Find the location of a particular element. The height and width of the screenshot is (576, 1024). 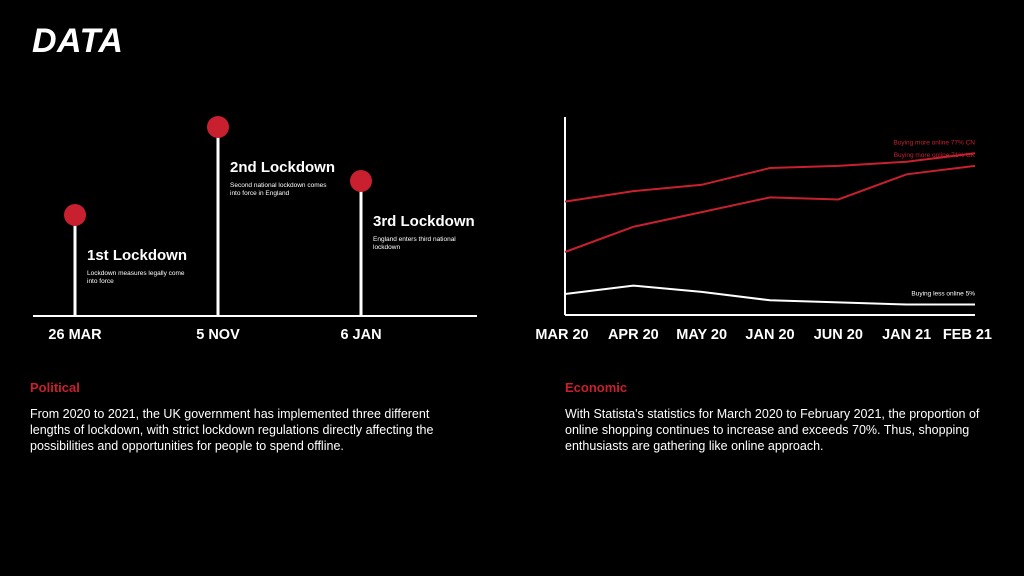

page-title: DATA is located at coordinates (78, 41).